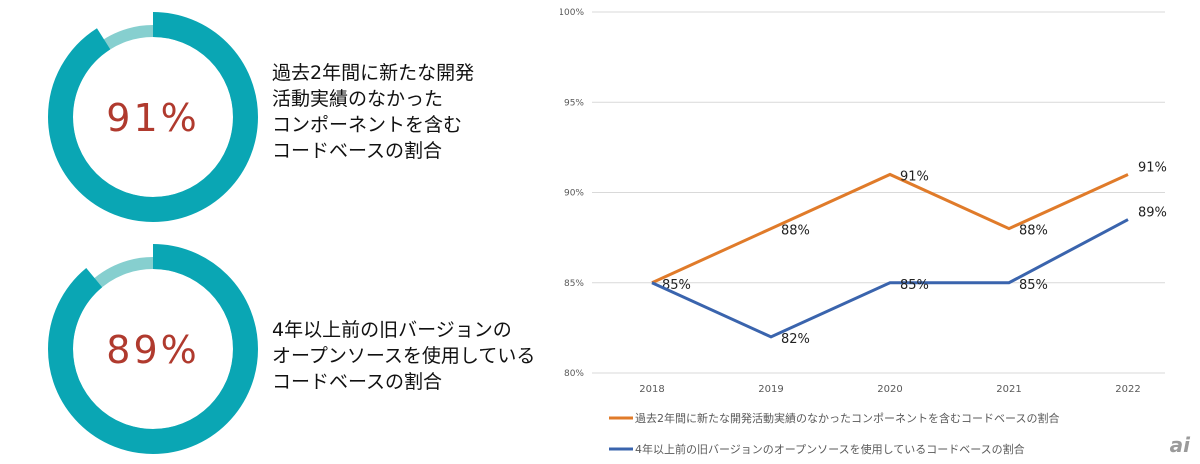  What do you see at coordinates (358, 99) in the screenshot?
I see `description-line: 活動実績のなかった` at bounding box center [358, 99].